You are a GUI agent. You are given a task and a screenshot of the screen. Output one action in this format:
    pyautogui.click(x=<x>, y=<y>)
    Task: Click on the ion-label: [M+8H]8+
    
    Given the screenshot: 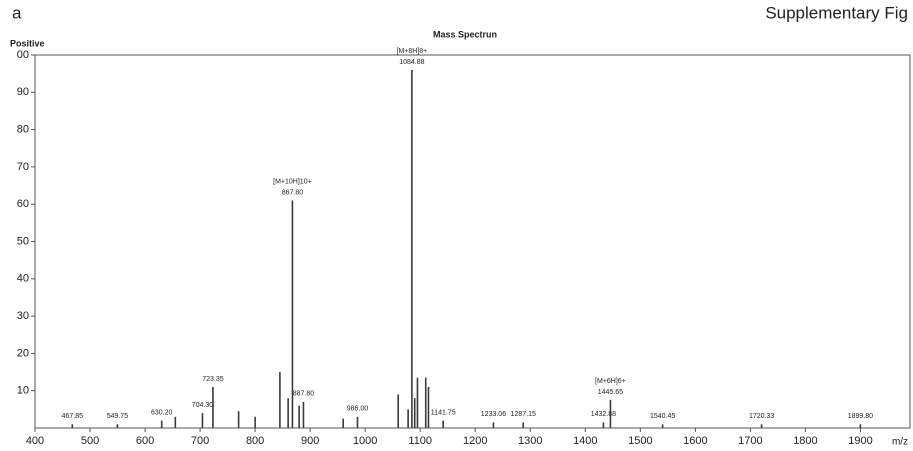 What is the action you would take?
    pyautogui.click(x=412, y=51)
    